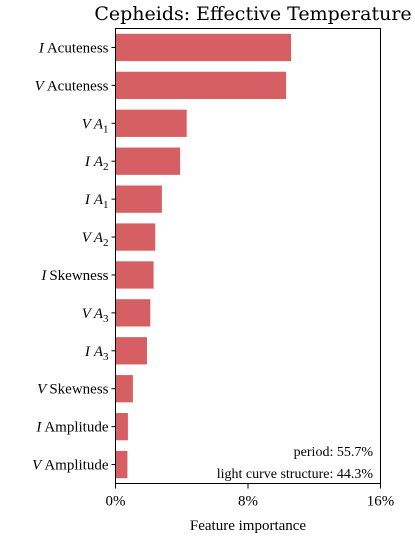 The image size is (415, 554). Describe the element at coordinates (96, 163) in the screenshot. I see `category-label-3: I A2` at that location.